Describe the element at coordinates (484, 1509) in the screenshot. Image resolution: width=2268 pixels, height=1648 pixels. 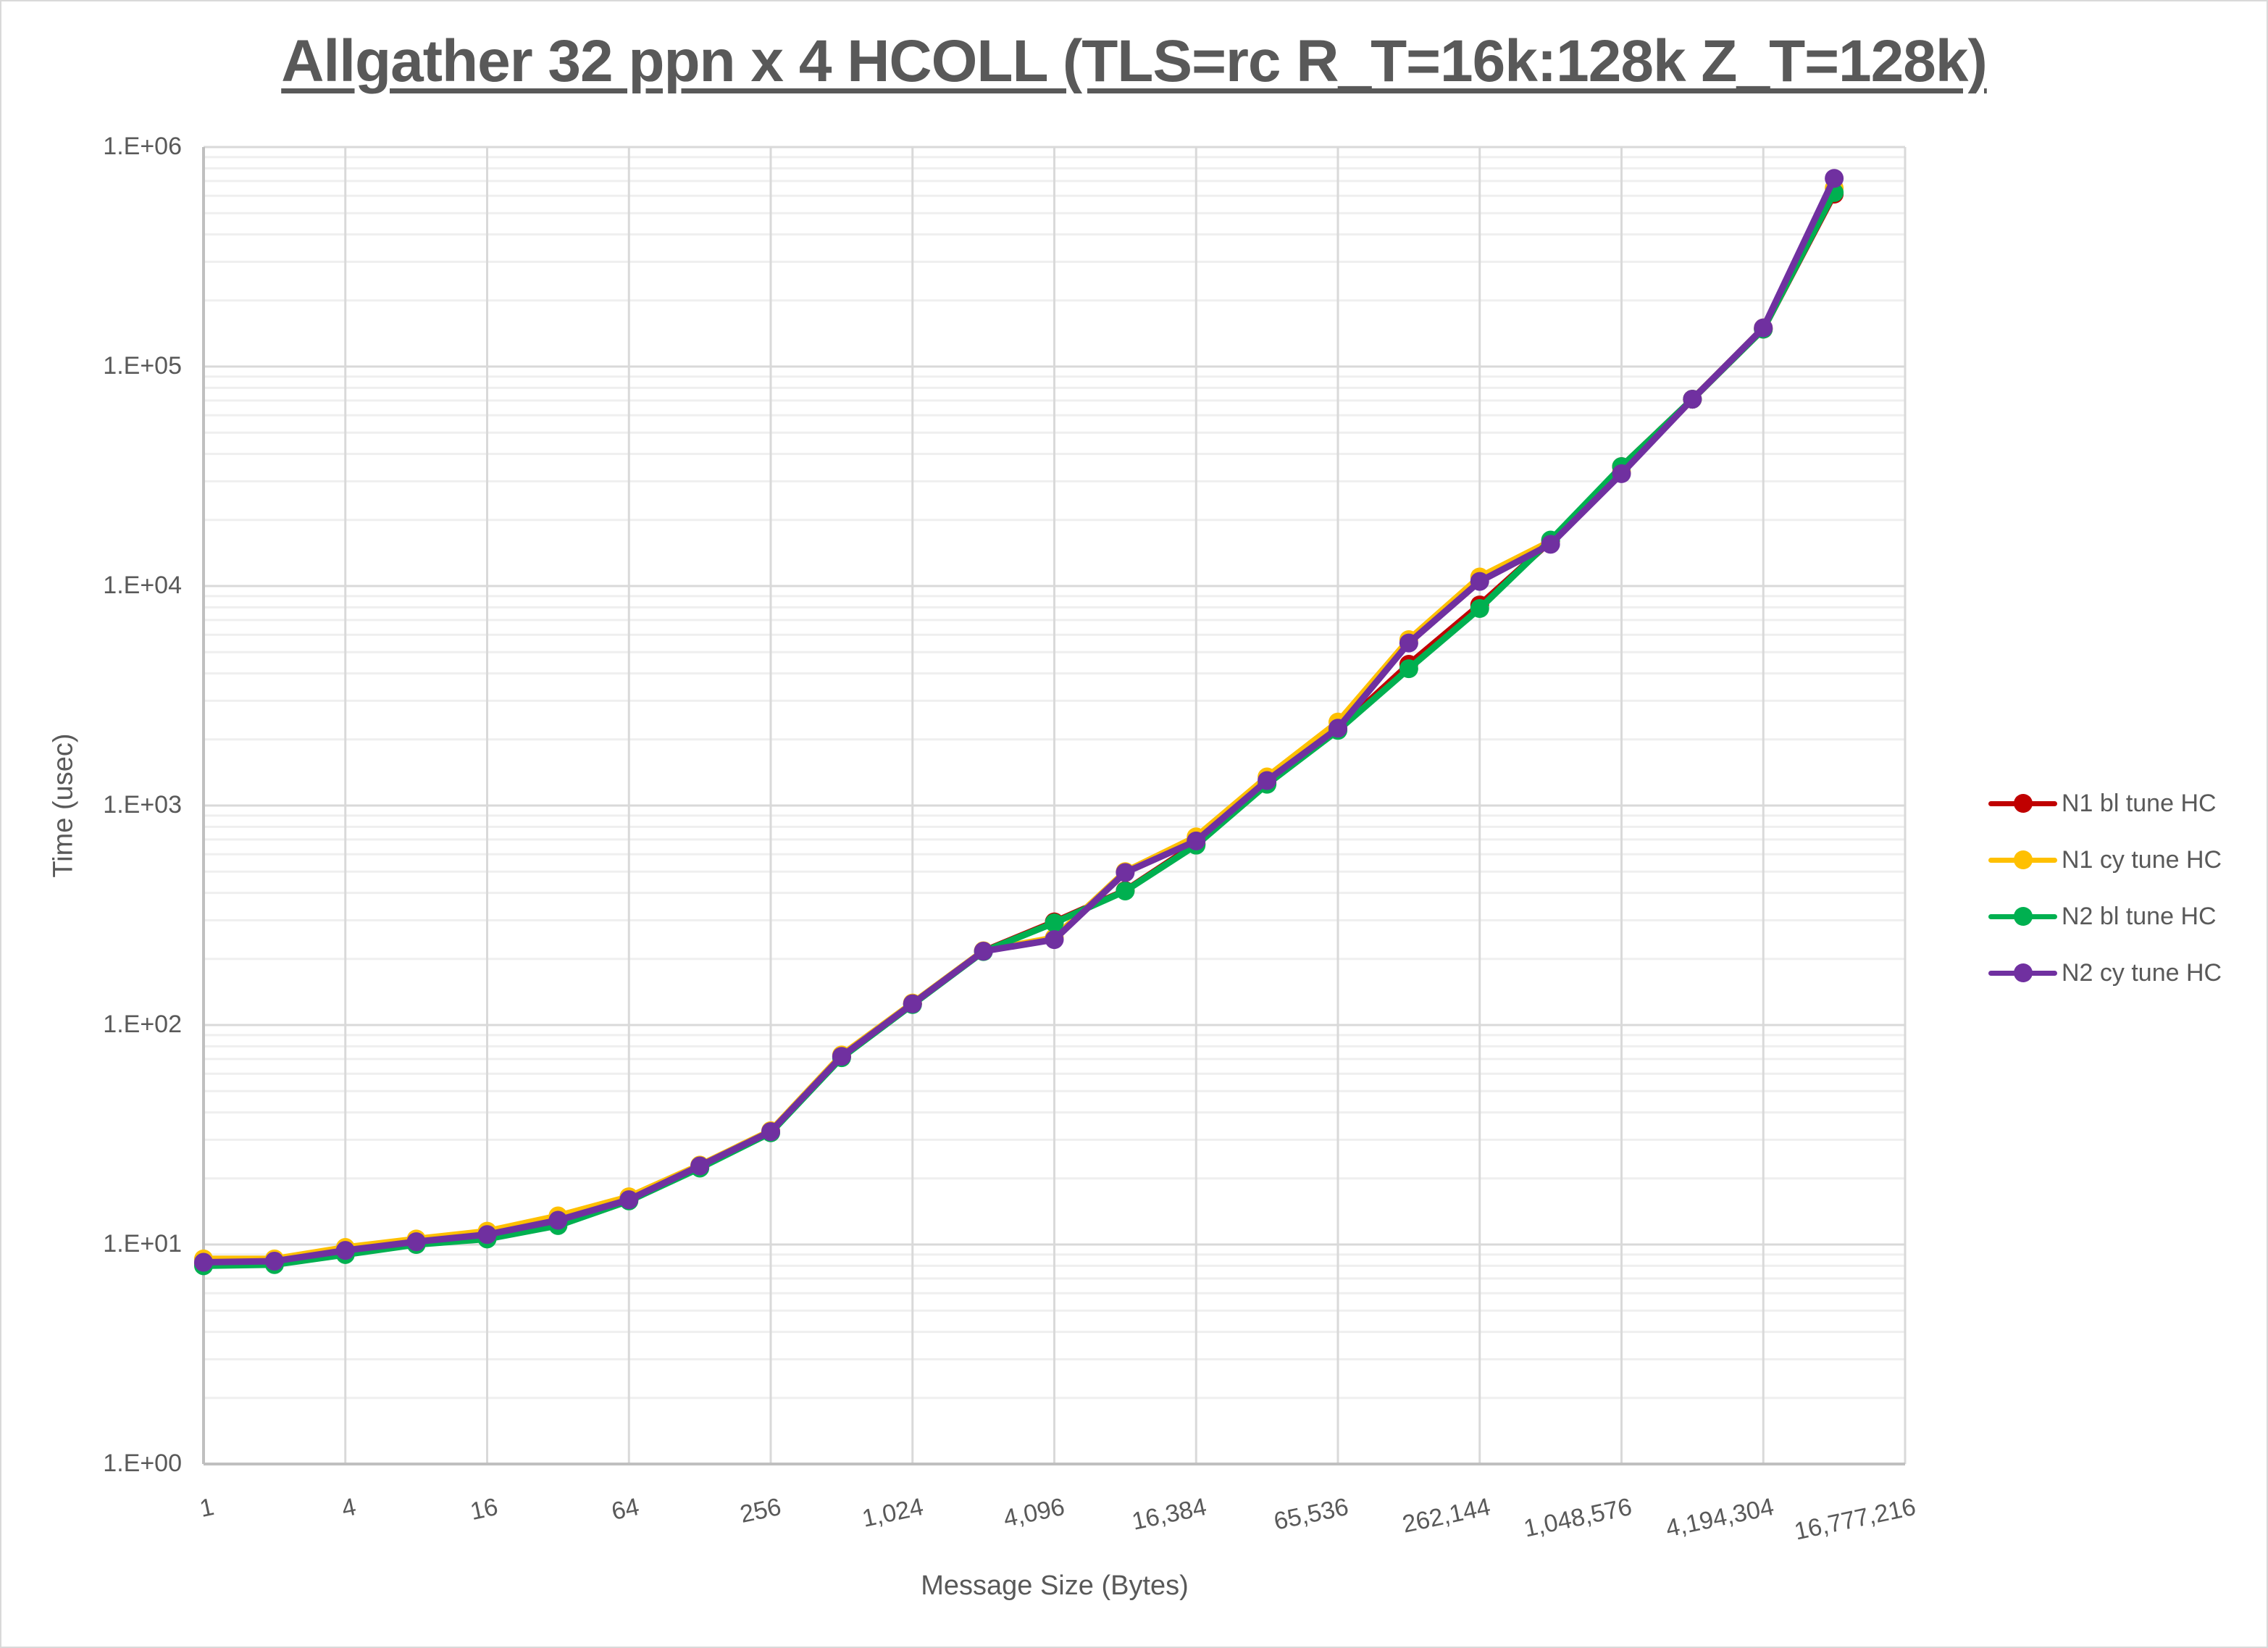
I see `x-tick-label: 16` at that location.